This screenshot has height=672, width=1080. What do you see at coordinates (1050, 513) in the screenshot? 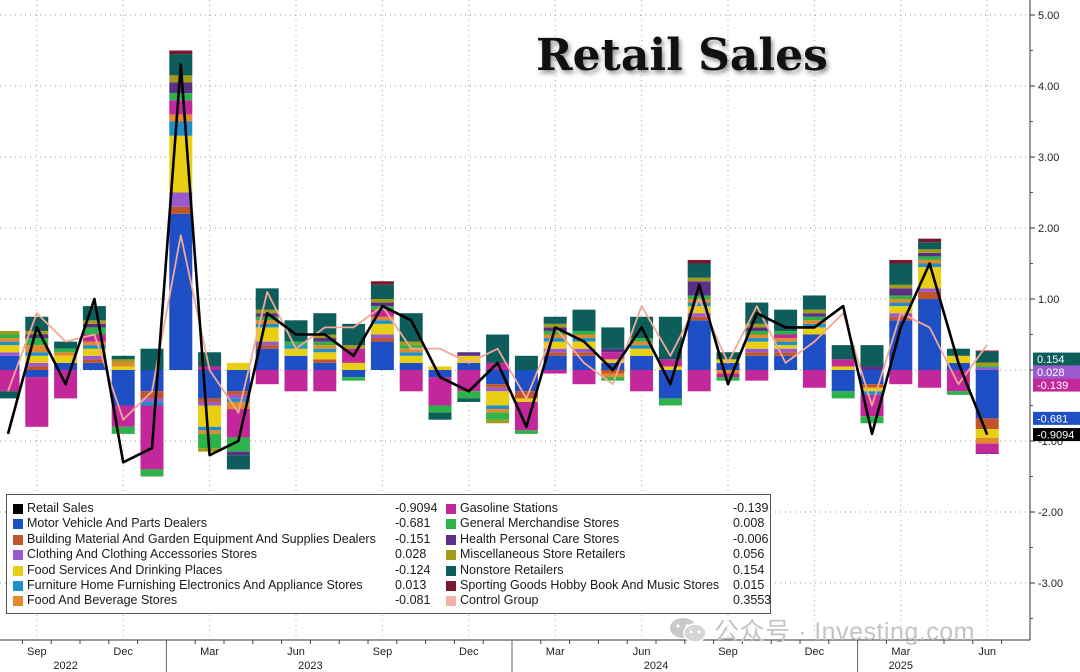
I see `y-tick-label: -2.00` at bounding box center [1050, 513].